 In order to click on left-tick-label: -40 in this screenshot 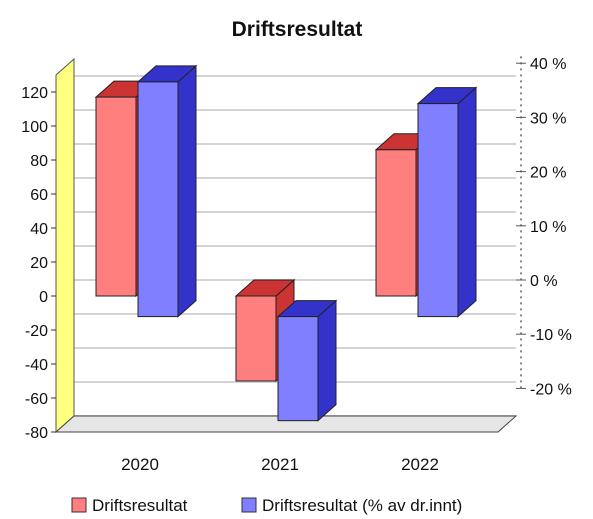, I will do `click(36, 365)`.